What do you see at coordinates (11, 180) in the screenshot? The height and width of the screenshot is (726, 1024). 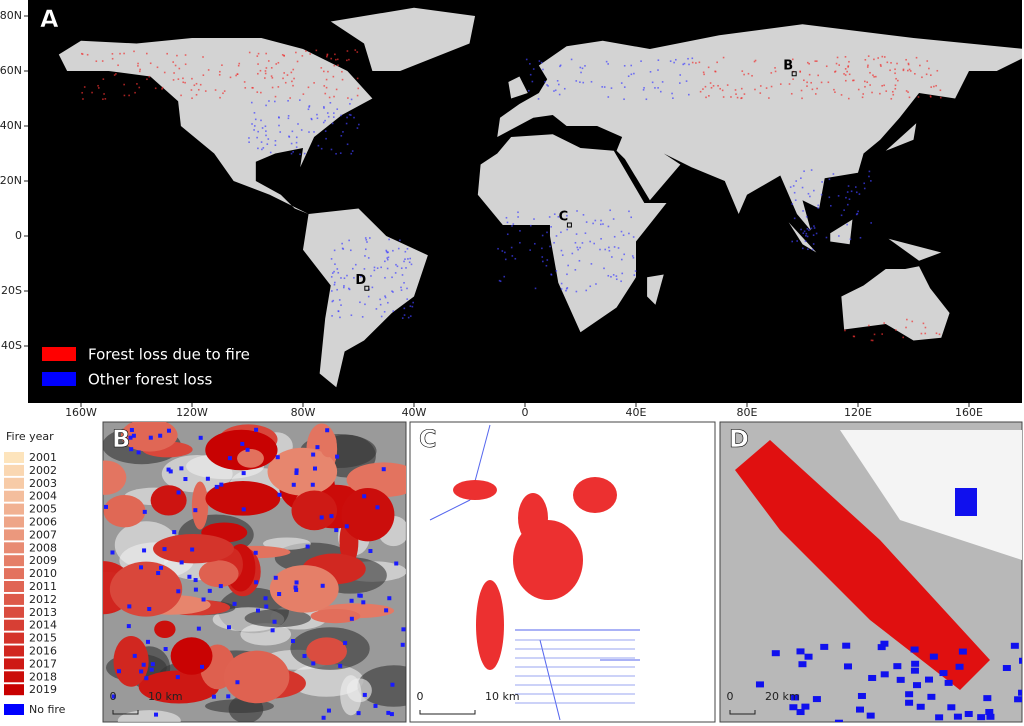 I see `lat-label: 20N` at bounding box center [11, 180].